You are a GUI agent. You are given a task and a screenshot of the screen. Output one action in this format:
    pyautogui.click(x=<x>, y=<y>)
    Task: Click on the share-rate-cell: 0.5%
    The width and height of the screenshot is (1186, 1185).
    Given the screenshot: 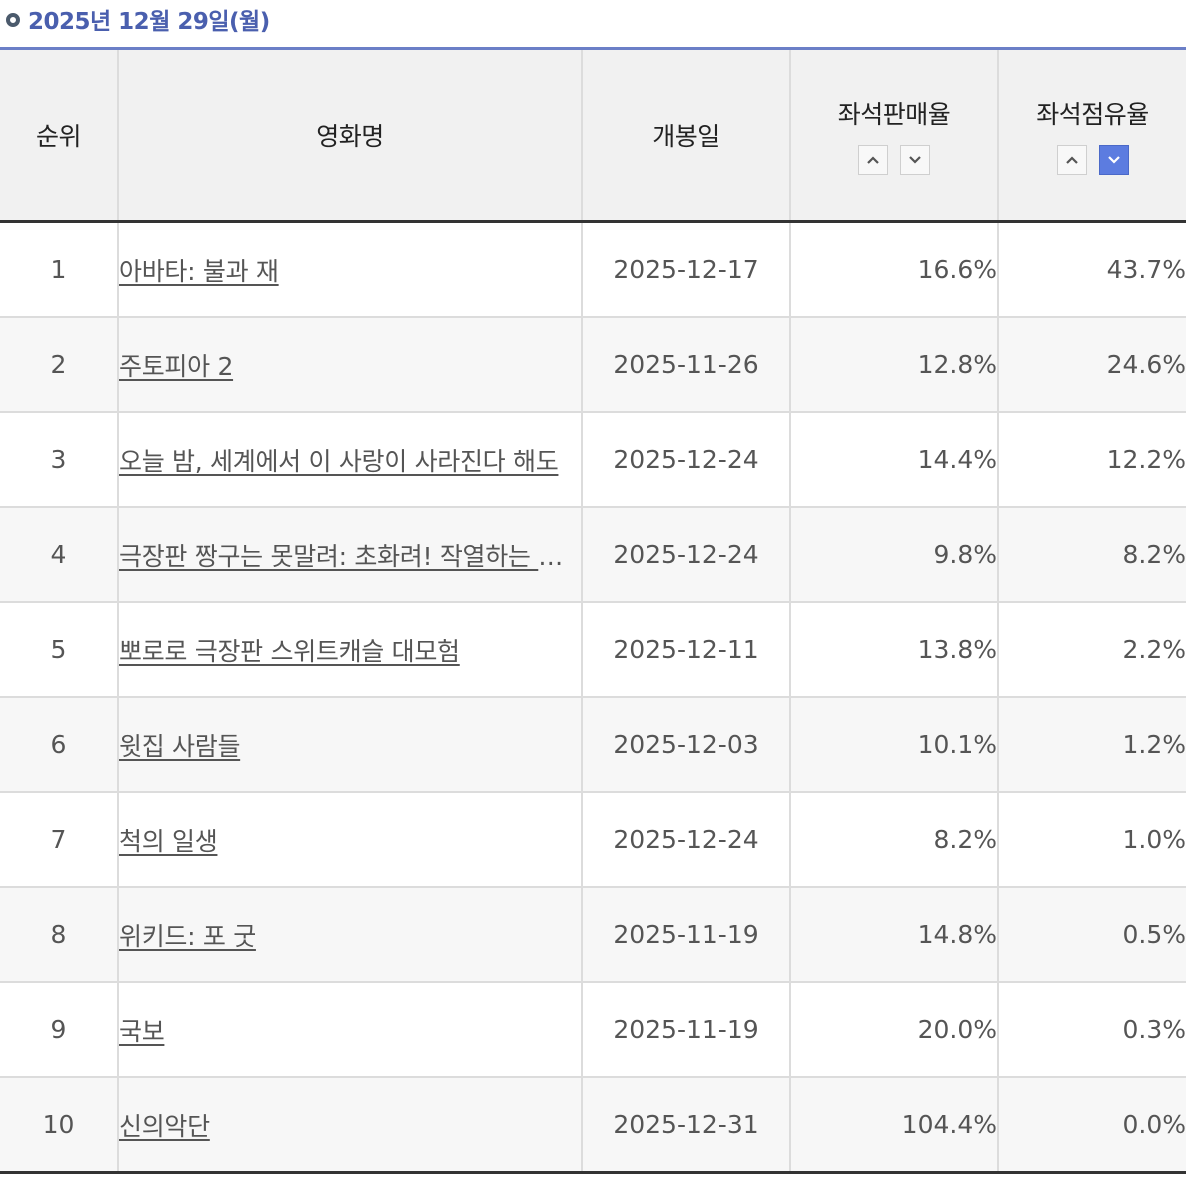 What is the action you would take?
    pyautogui.click(x=1091, y=935)
    